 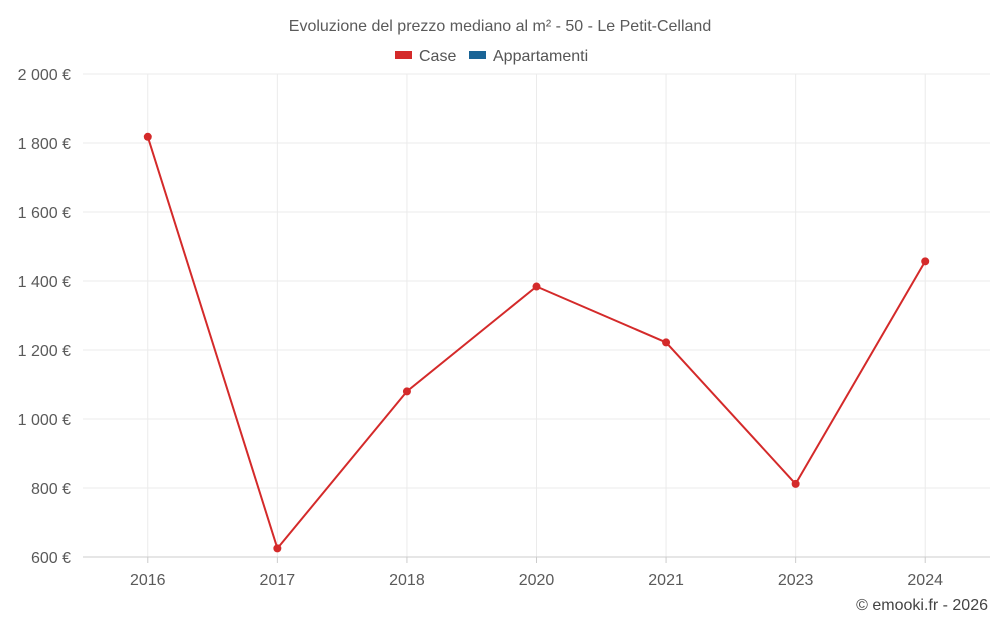 What do you see at coordinates (922, 605) in the screenshot?
I see `credit-text: © emooki.fr - 2026` at bounding box center [922, 605].